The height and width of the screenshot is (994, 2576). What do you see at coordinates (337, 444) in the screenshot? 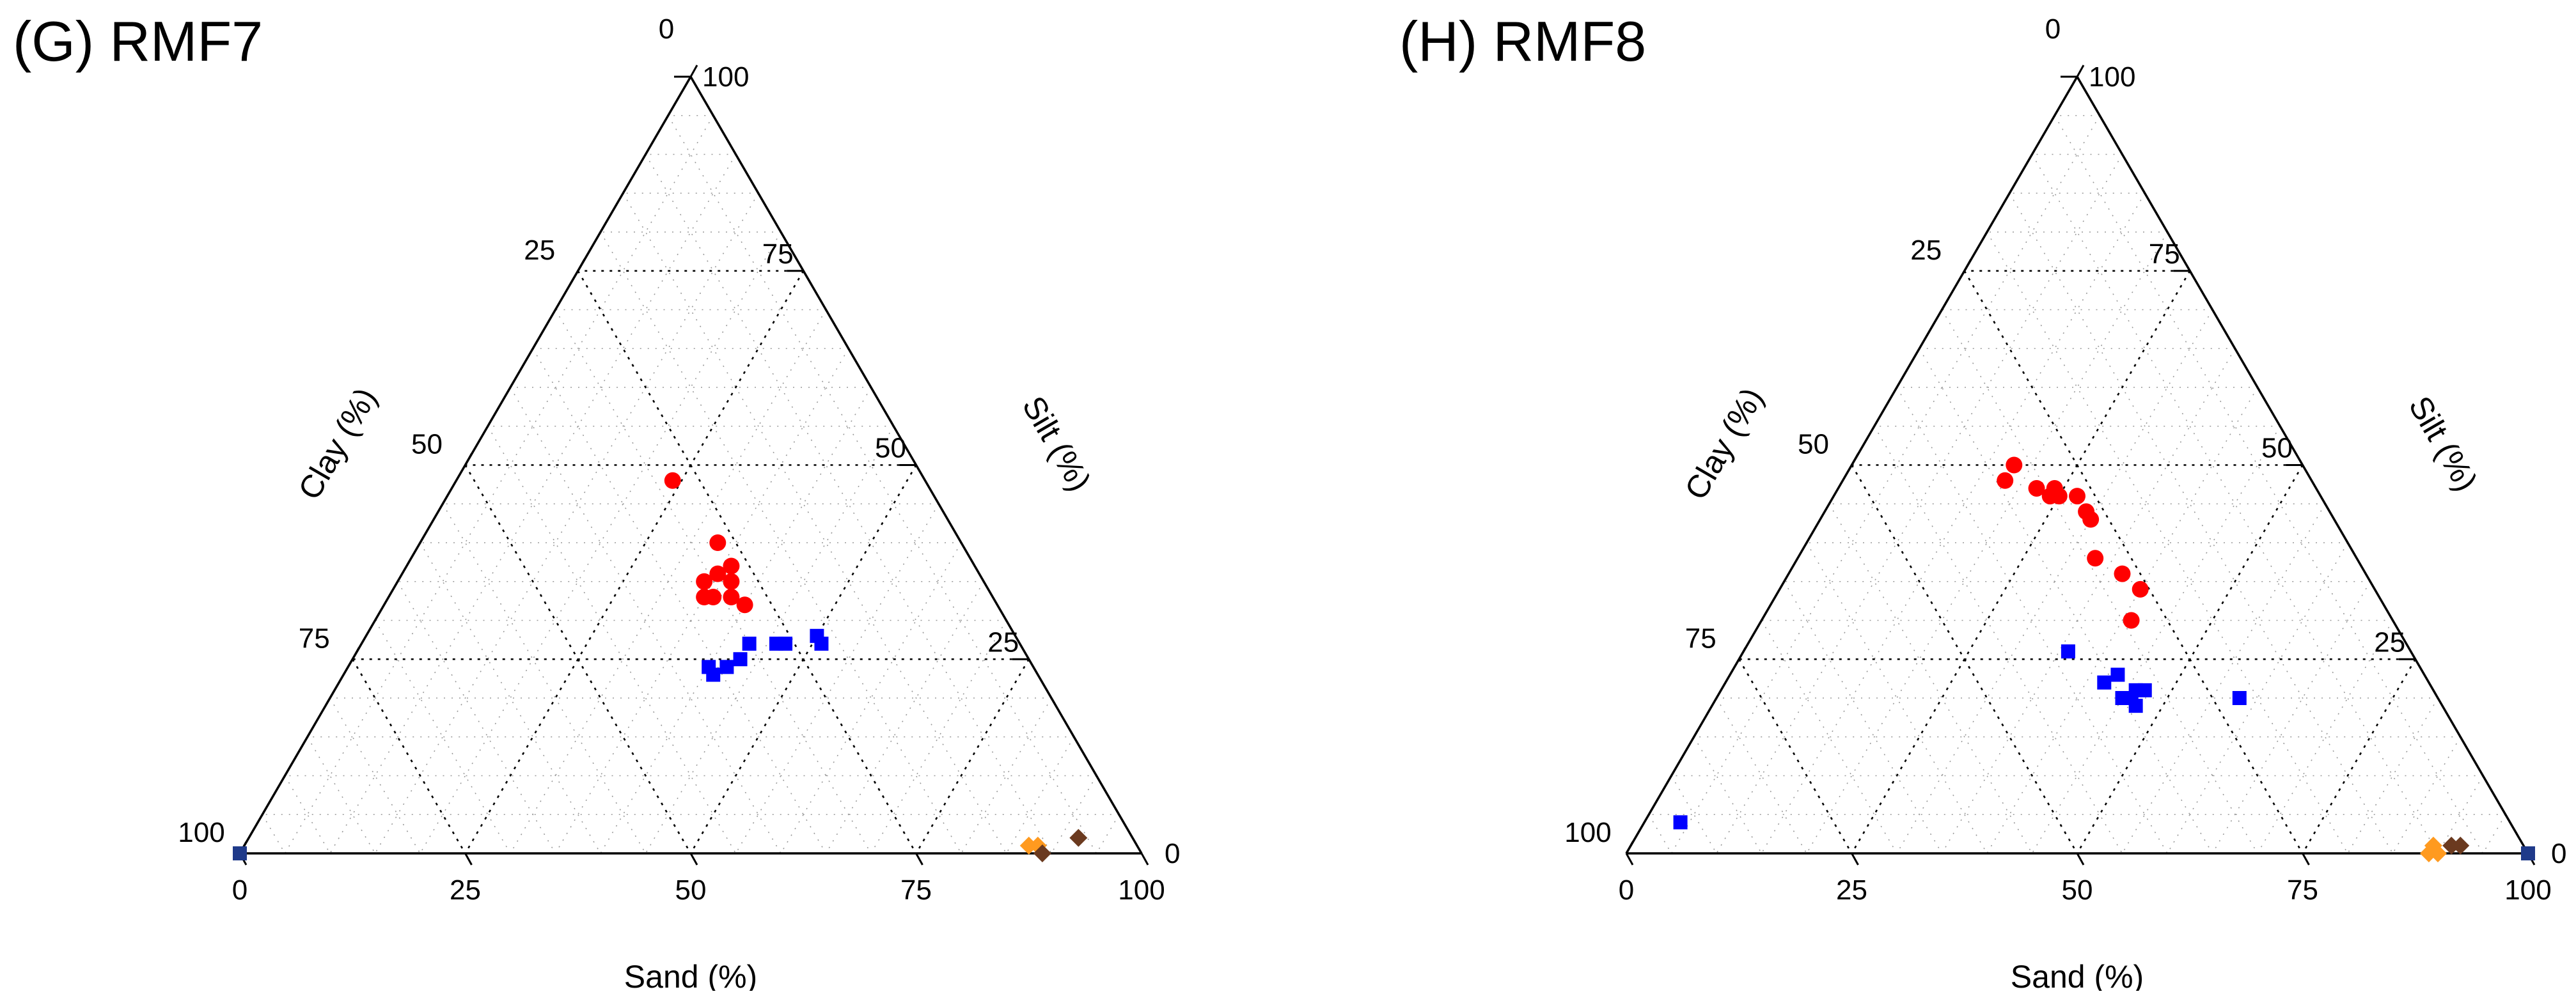
I see `clay-axis-label: Clay (%)` at bounding box center [337, 444].